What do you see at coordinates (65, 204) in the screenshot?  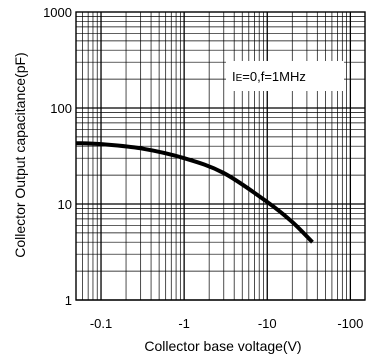 I see `y-tick-label: 10` at bounding box center [65, 204].